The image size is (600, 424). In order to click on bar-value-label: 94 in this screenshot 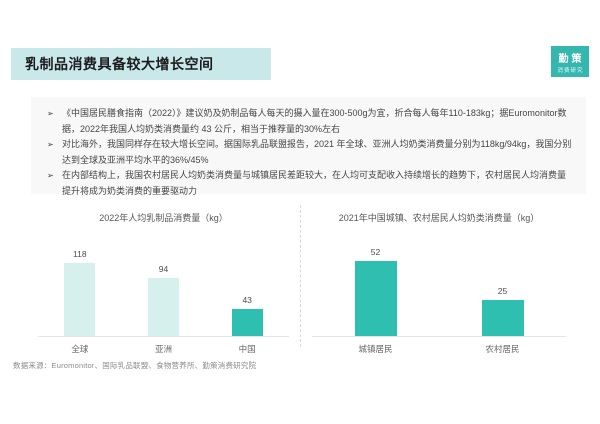, I will do `click(163, 269)`.